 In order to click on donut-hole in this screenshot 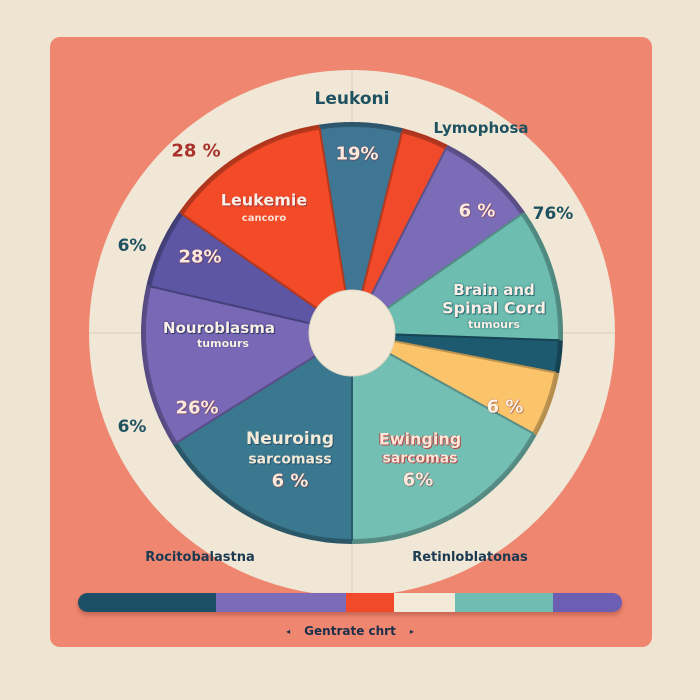, I will do `click(352, 333)`.